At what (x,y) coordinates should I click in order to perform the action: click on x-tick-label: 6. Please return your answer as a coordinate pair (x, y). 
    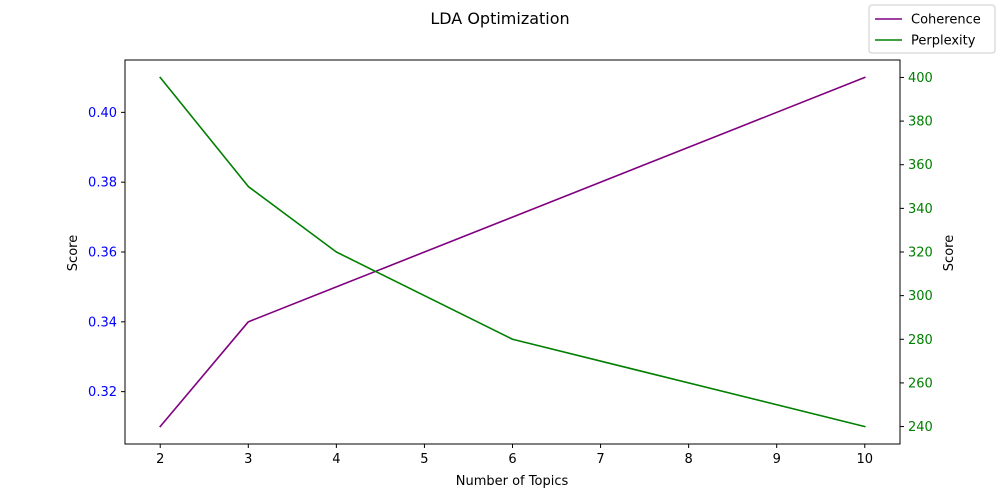
    Looking at the image, I should click on (512, 459).